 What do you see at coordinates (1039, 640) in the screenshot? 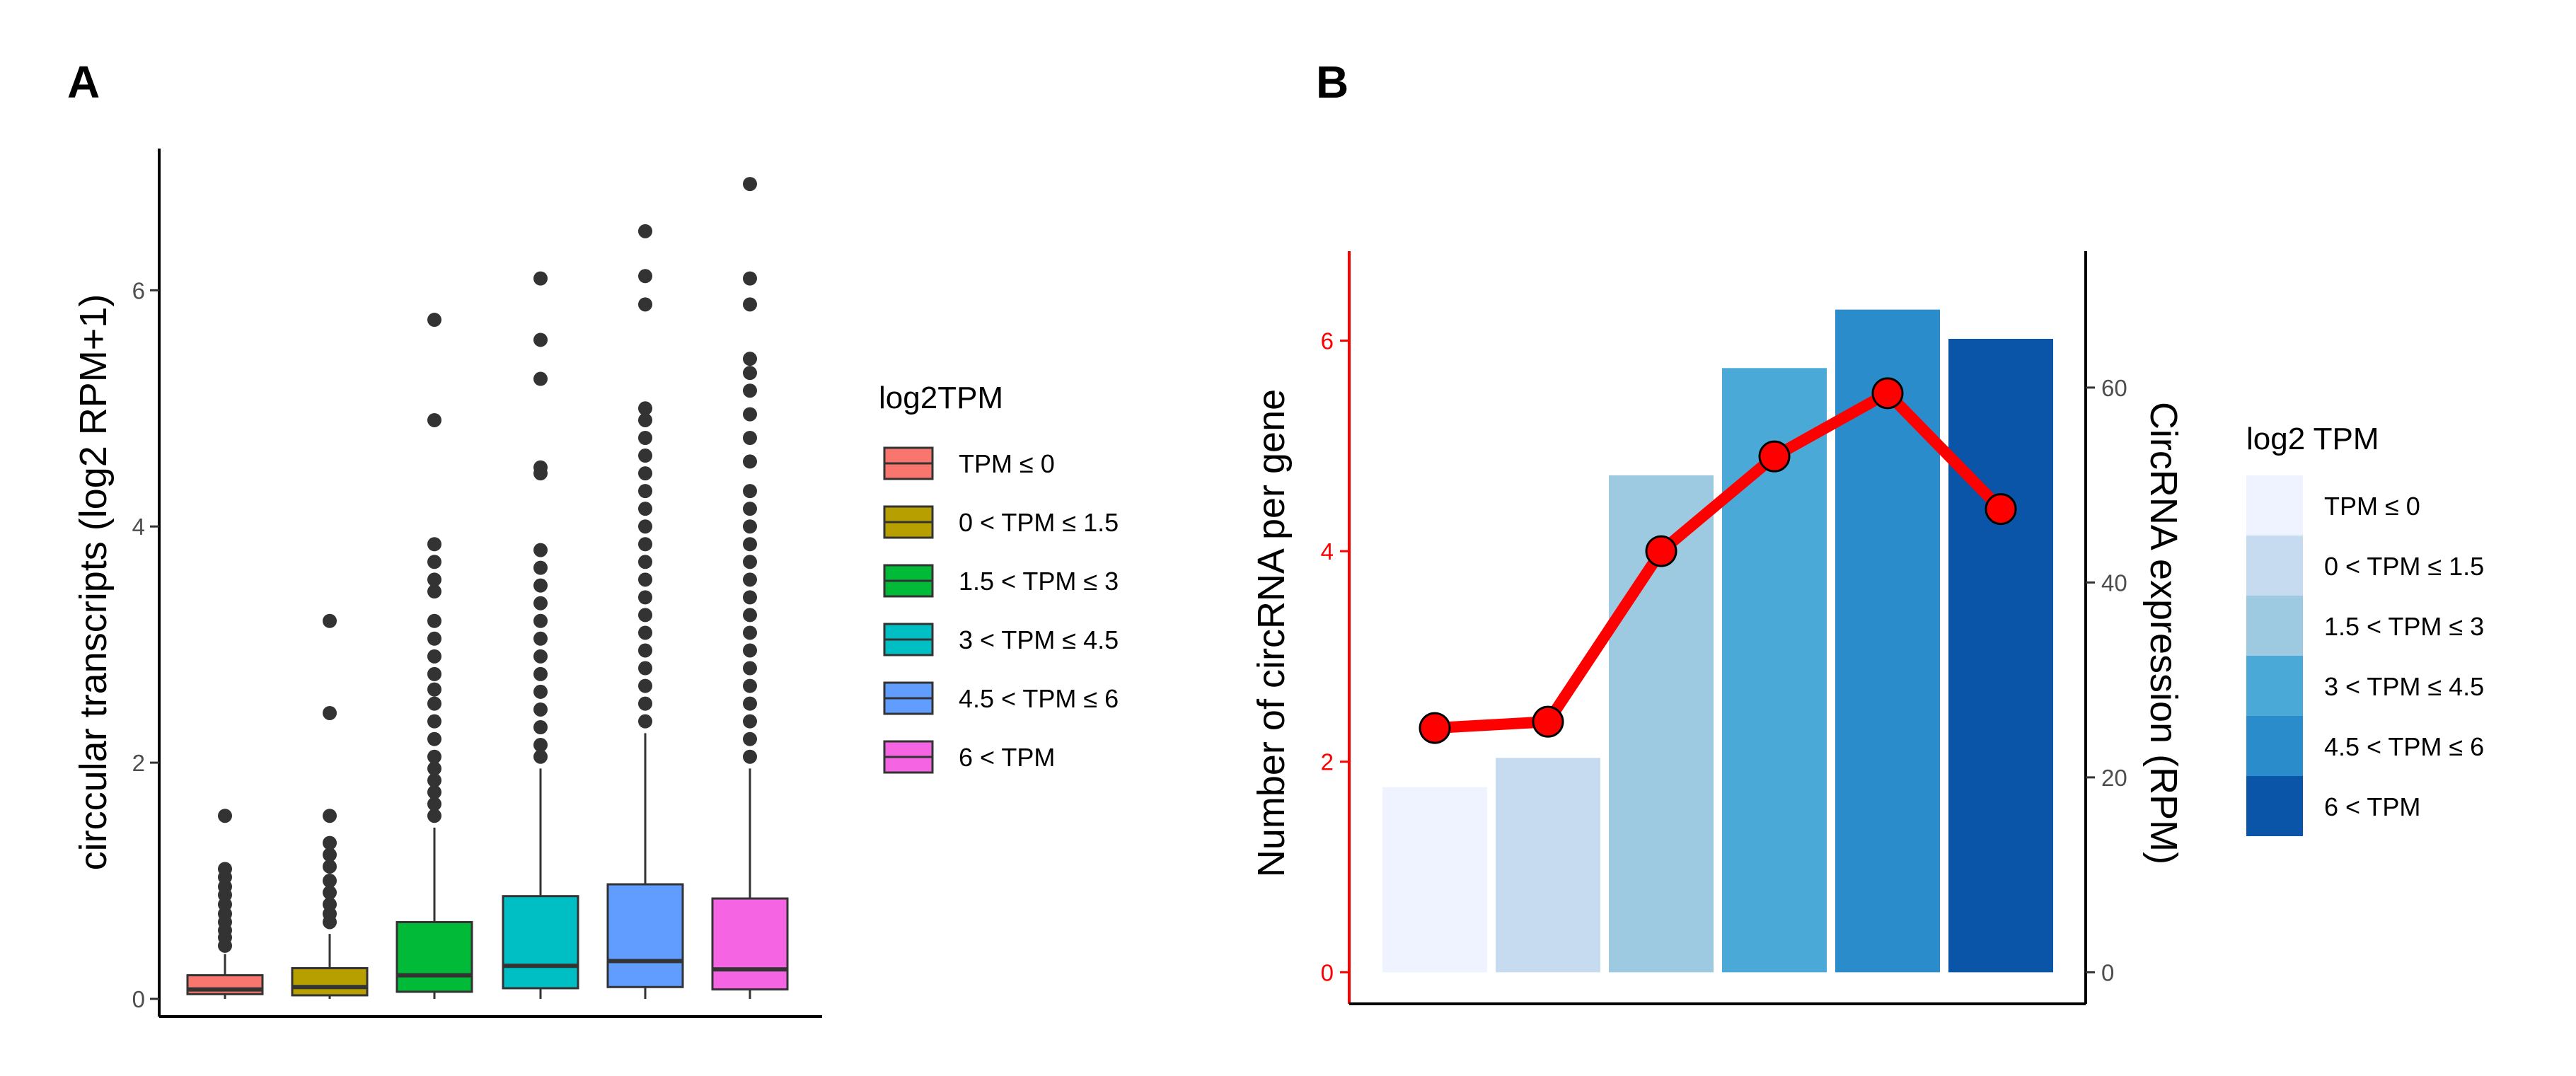
I see `a-legend-label: 3 < TPM ≤ 4.5` at bounding box center [1039, 640].